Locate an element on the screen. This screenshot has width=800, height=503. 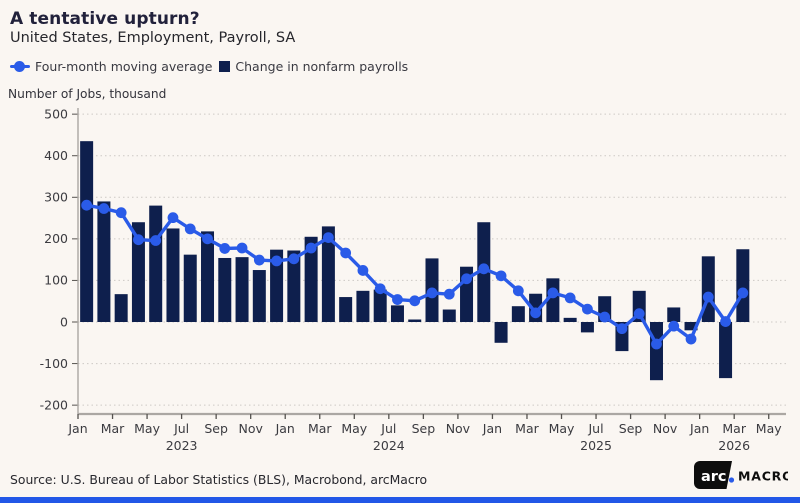
y-axis-unit-label: Number of Jobs, thousand is located at coordinates (87, 94).